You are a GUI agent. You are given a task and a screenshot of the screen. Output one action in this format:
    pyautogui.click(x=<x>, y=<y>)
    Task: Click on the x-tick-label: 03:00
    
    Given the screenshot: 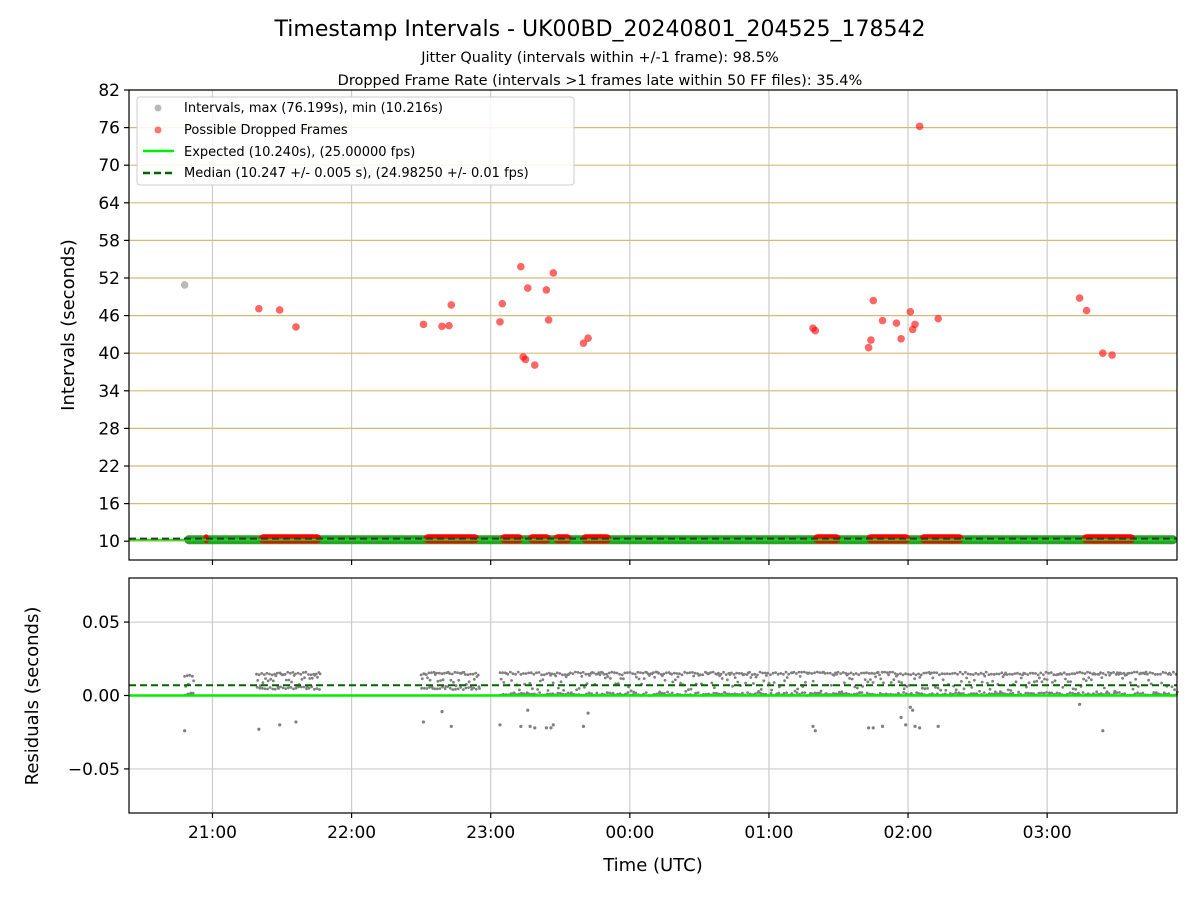 What is the action you would take?
    pyautogui.click(x=1047, y=833)
    